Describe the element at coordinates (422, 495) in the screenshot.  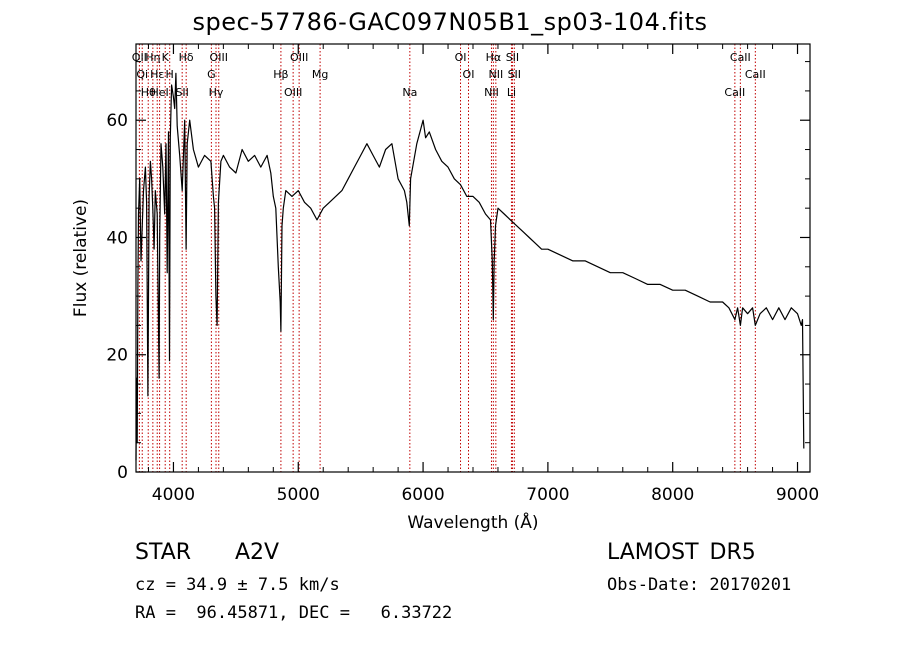
I see `x-tick-label: 6000` at that location.